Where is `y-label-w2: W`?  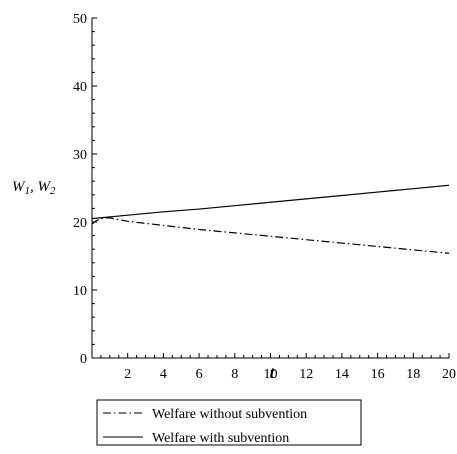 y-label-w2: W is located at coordinates (45, 187).